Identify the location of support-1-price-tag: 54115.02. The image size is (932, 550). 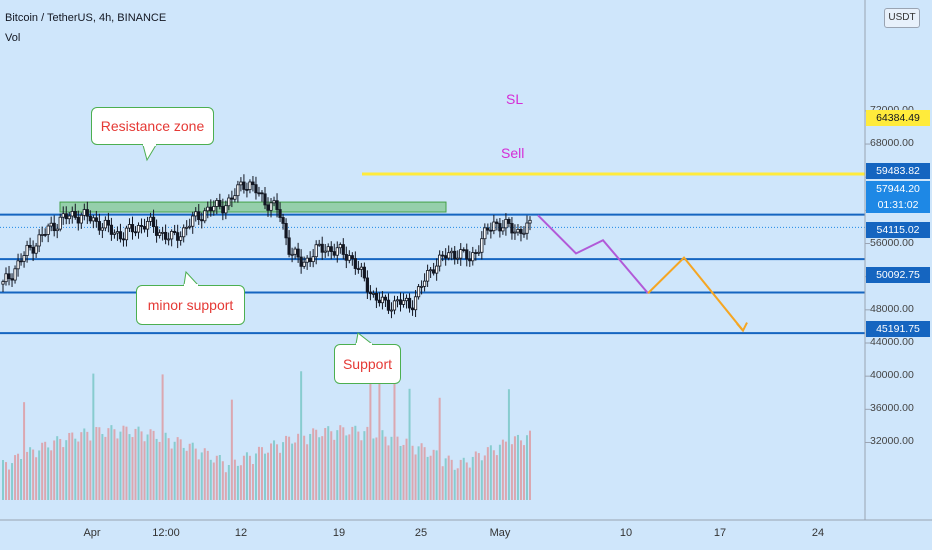
(898, 230).